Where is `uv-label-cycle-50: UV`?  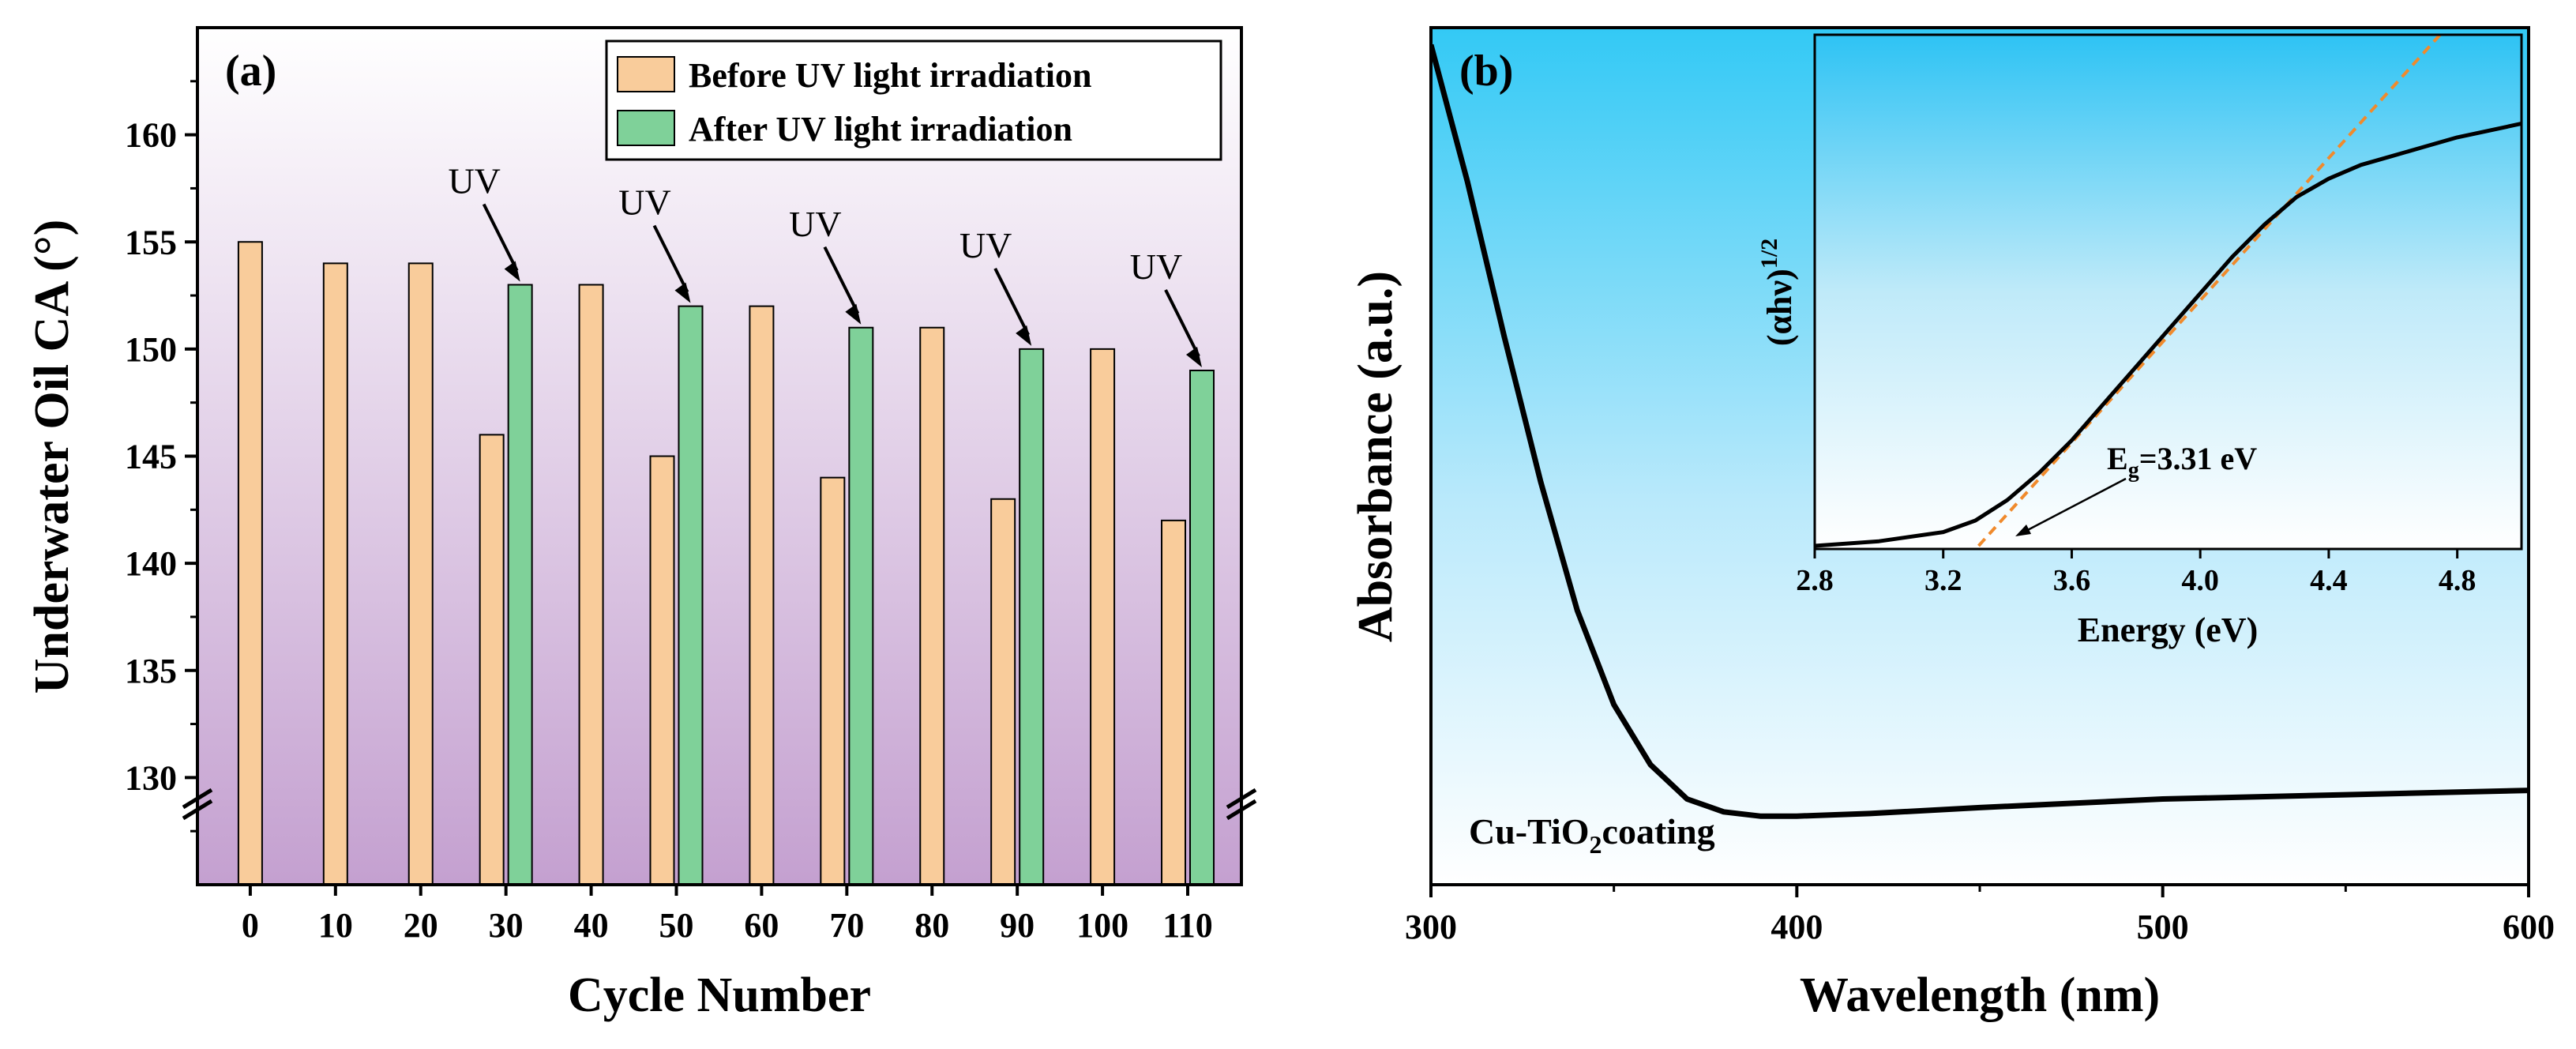
uv-label-cycle-50: UV is located at coordinates (644, 203).